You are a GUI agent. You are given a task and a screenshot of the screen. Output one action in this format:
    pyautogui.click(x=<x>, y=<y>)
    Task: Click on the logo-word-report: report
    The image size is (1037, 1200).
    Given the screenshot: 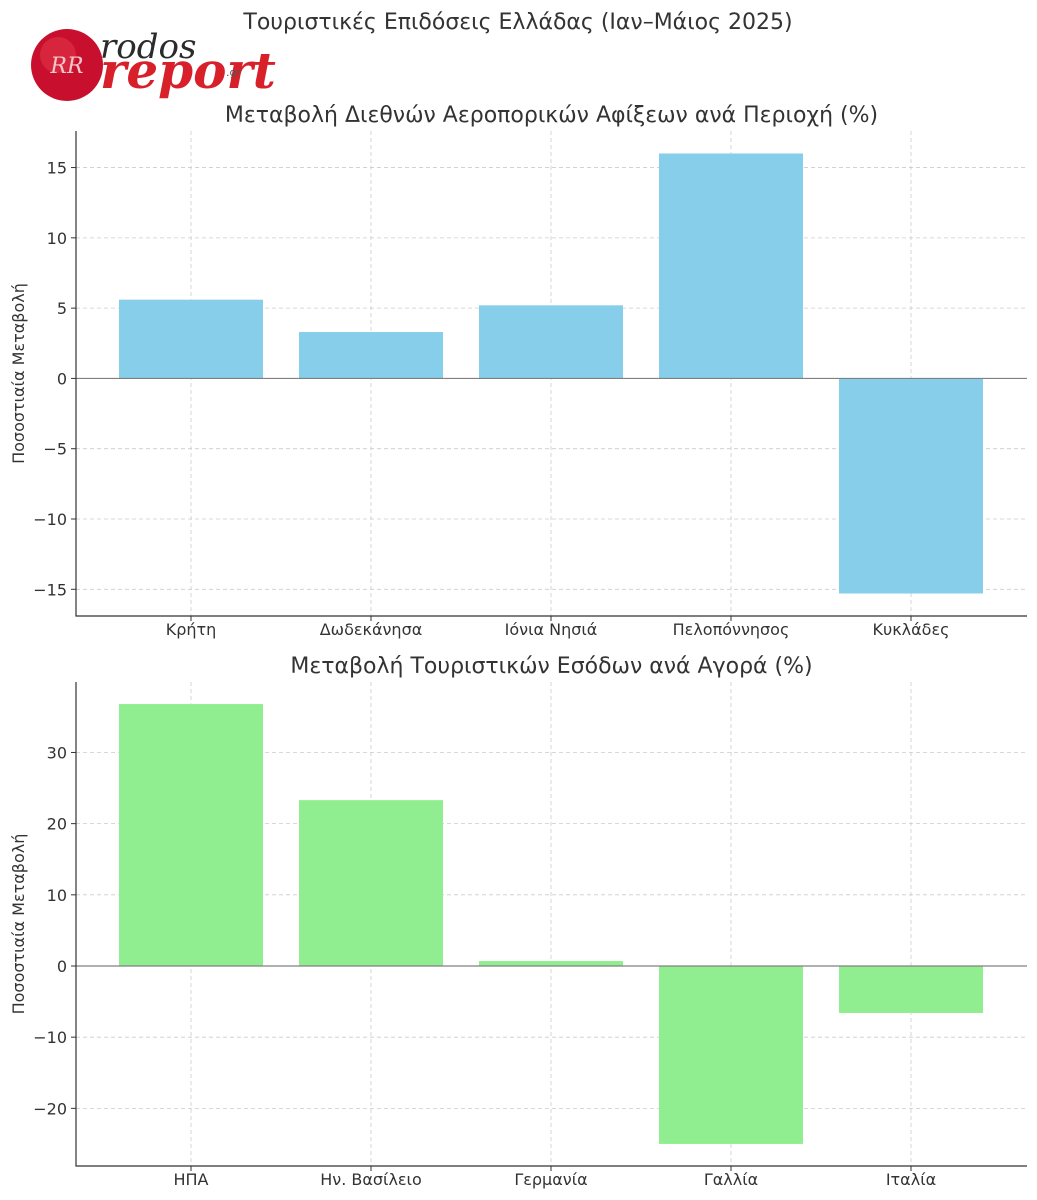 What is the action you would take?
    pyautogui.click(x=188, y=70)
    